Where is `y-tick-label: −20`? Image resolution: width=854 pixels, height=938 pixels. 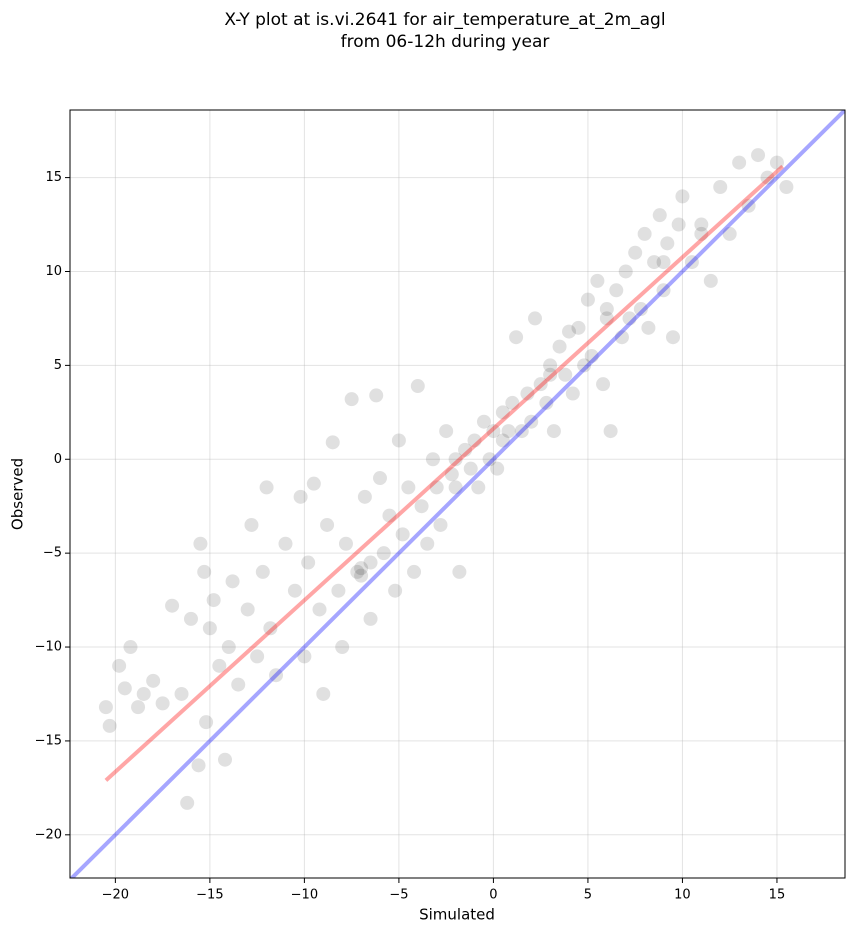 y-tick-label: −20 is located at coordinates (48, 834).